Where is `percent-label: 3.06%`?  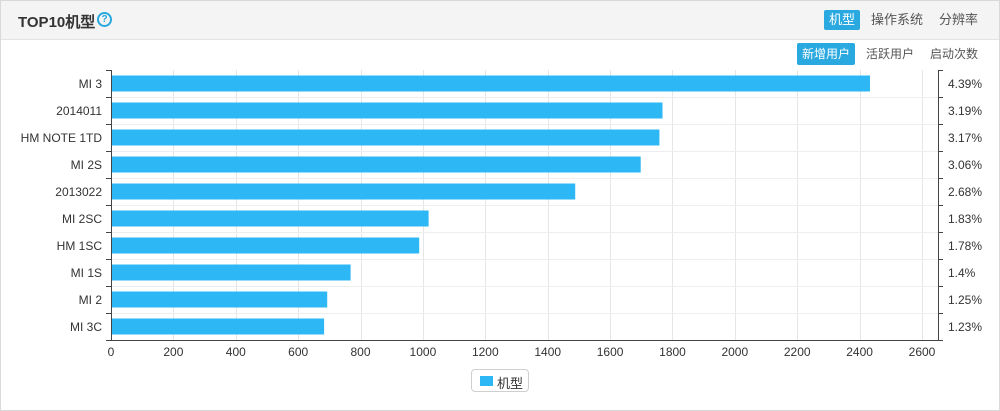 percent-label: 3.06% is located at coordinates (965, 165).